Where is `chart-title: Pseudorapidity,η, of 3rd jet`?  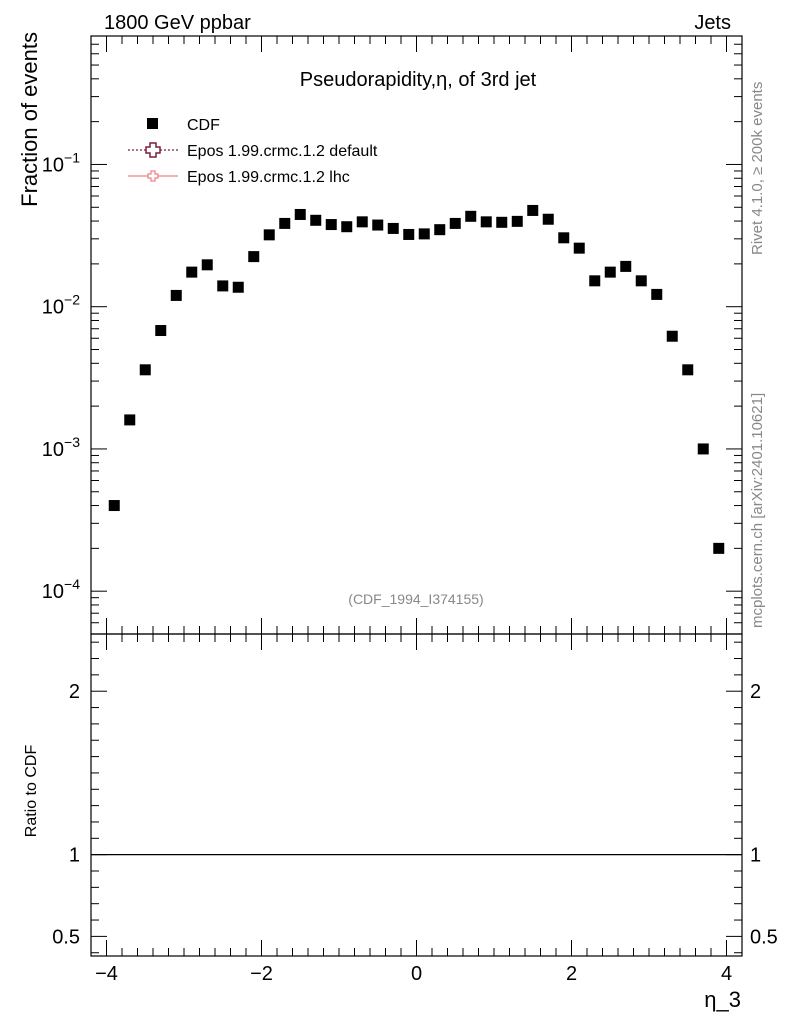
chart-title: Pseudorapidity,η, of 3rd jet is located at coordinates (418, 80).